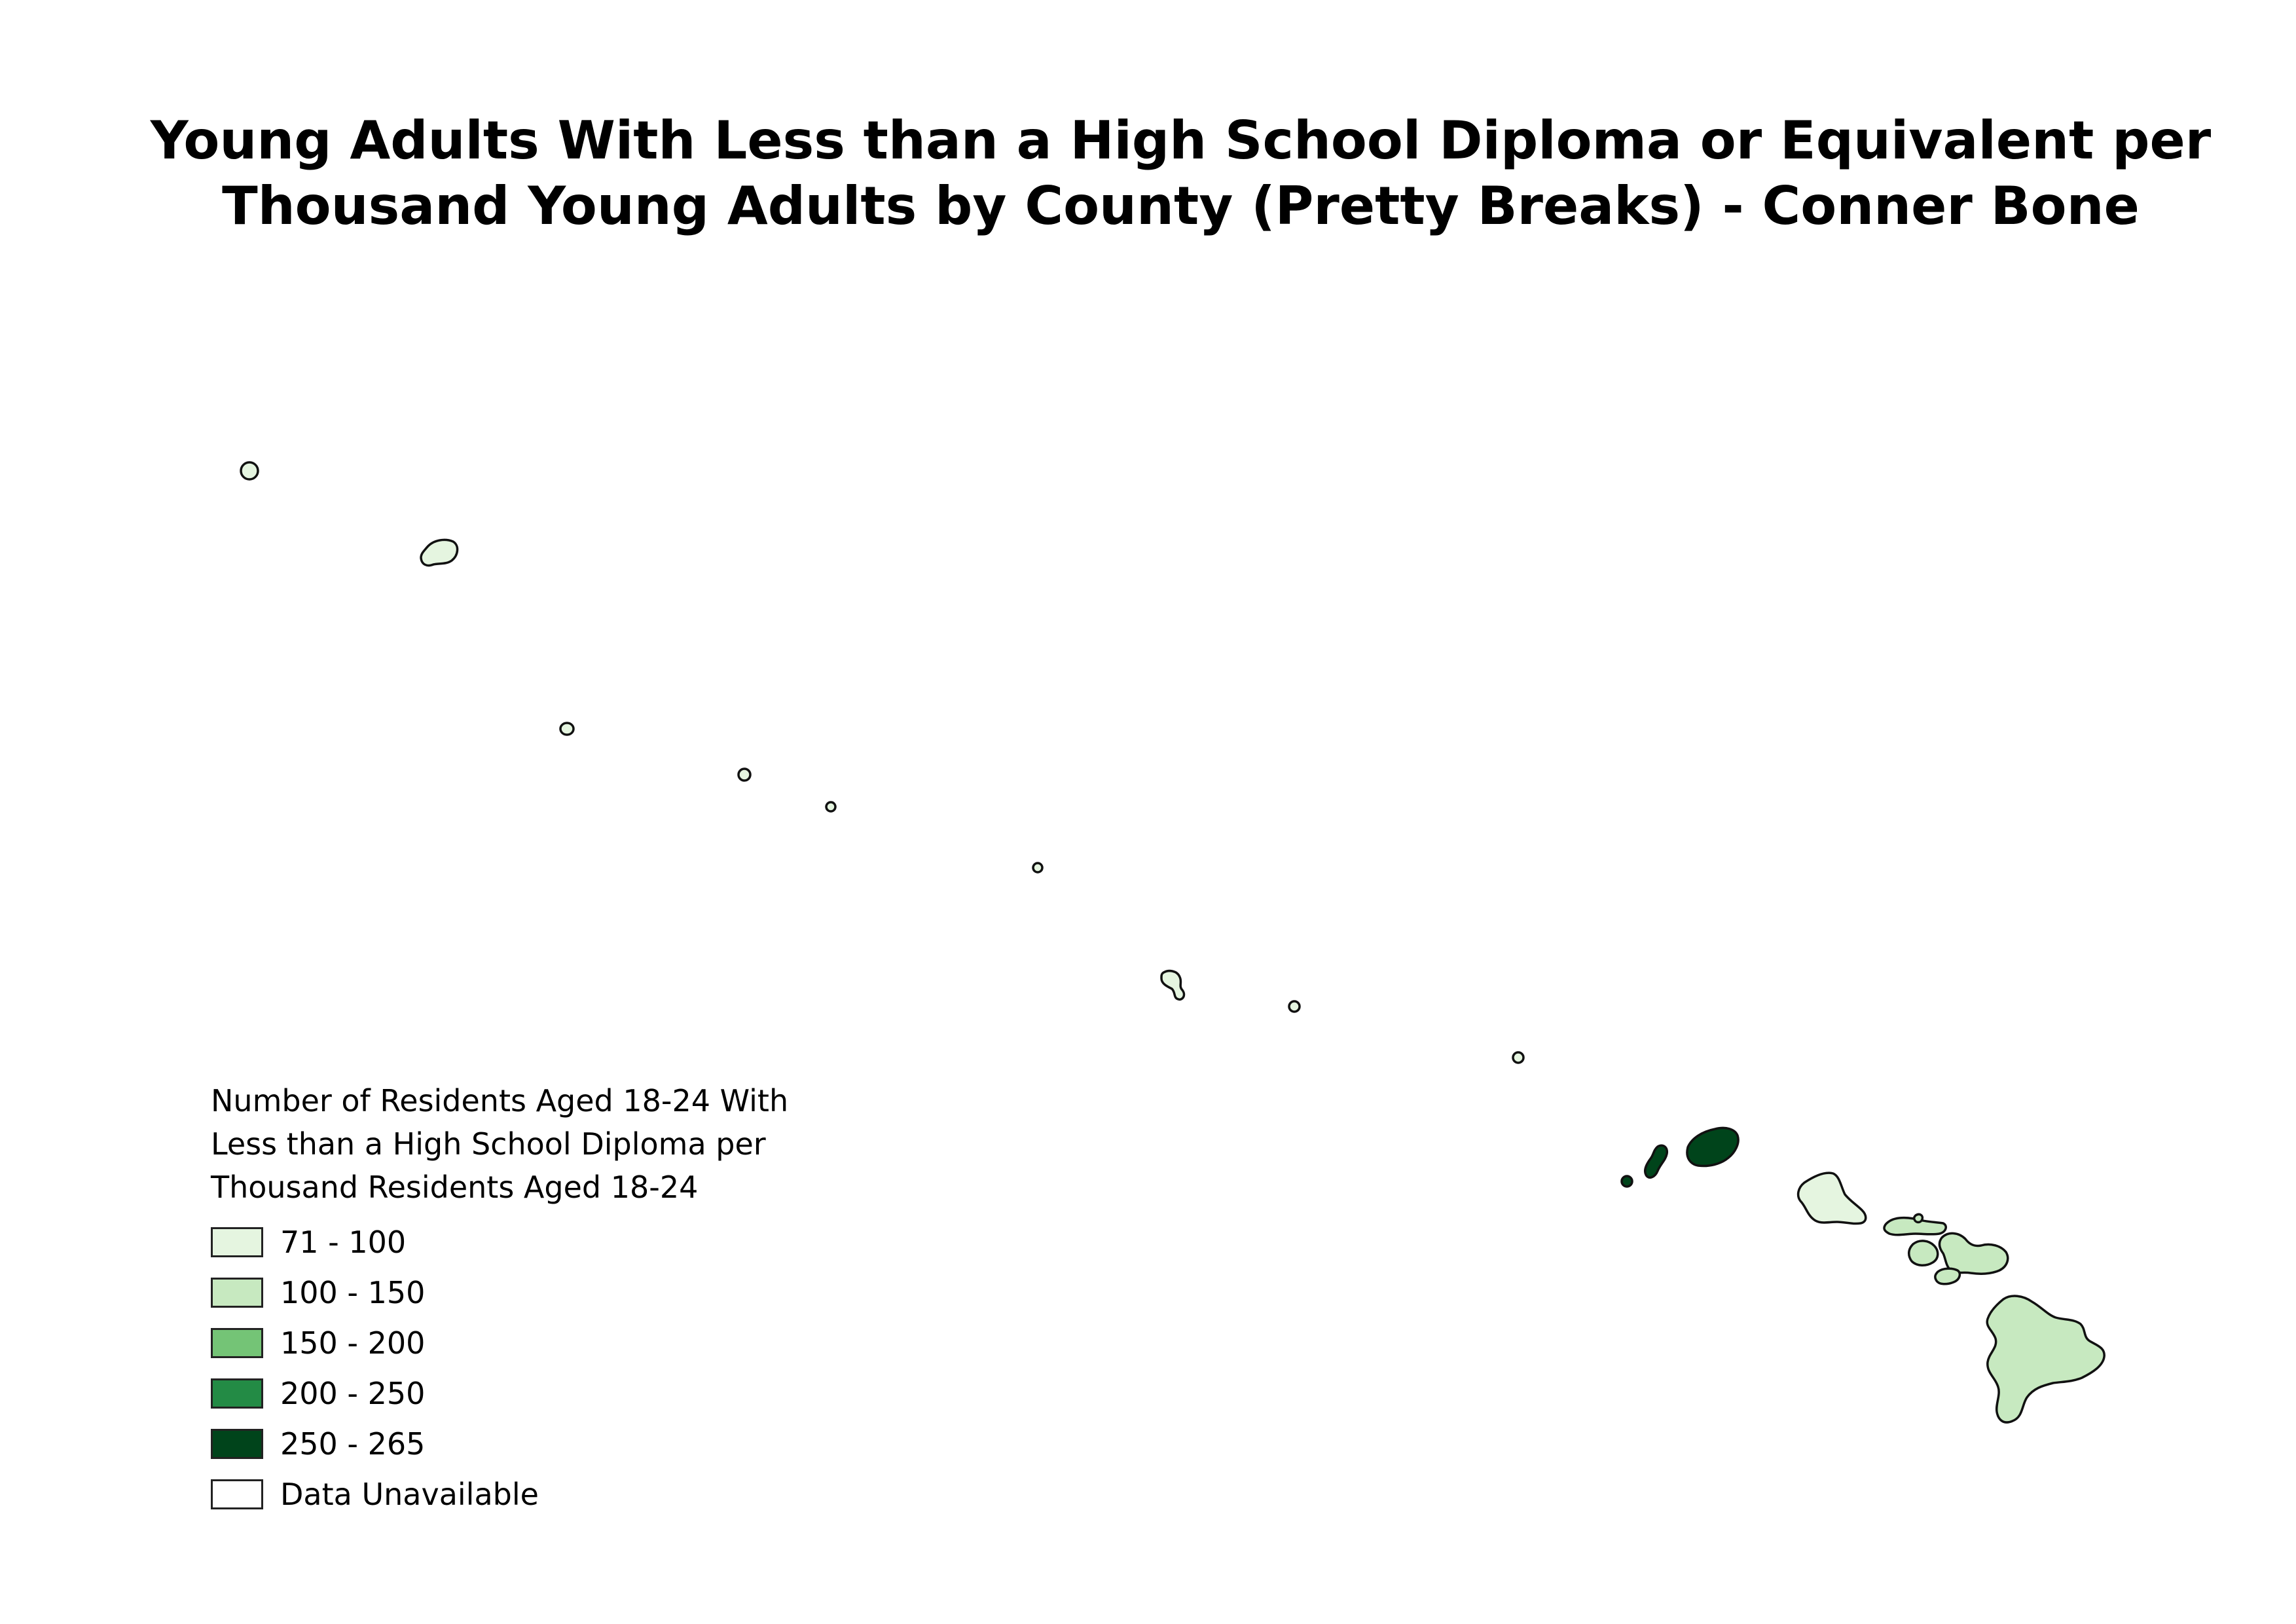  I want to click on region-maui-county-maui, so click(1973, 1253).